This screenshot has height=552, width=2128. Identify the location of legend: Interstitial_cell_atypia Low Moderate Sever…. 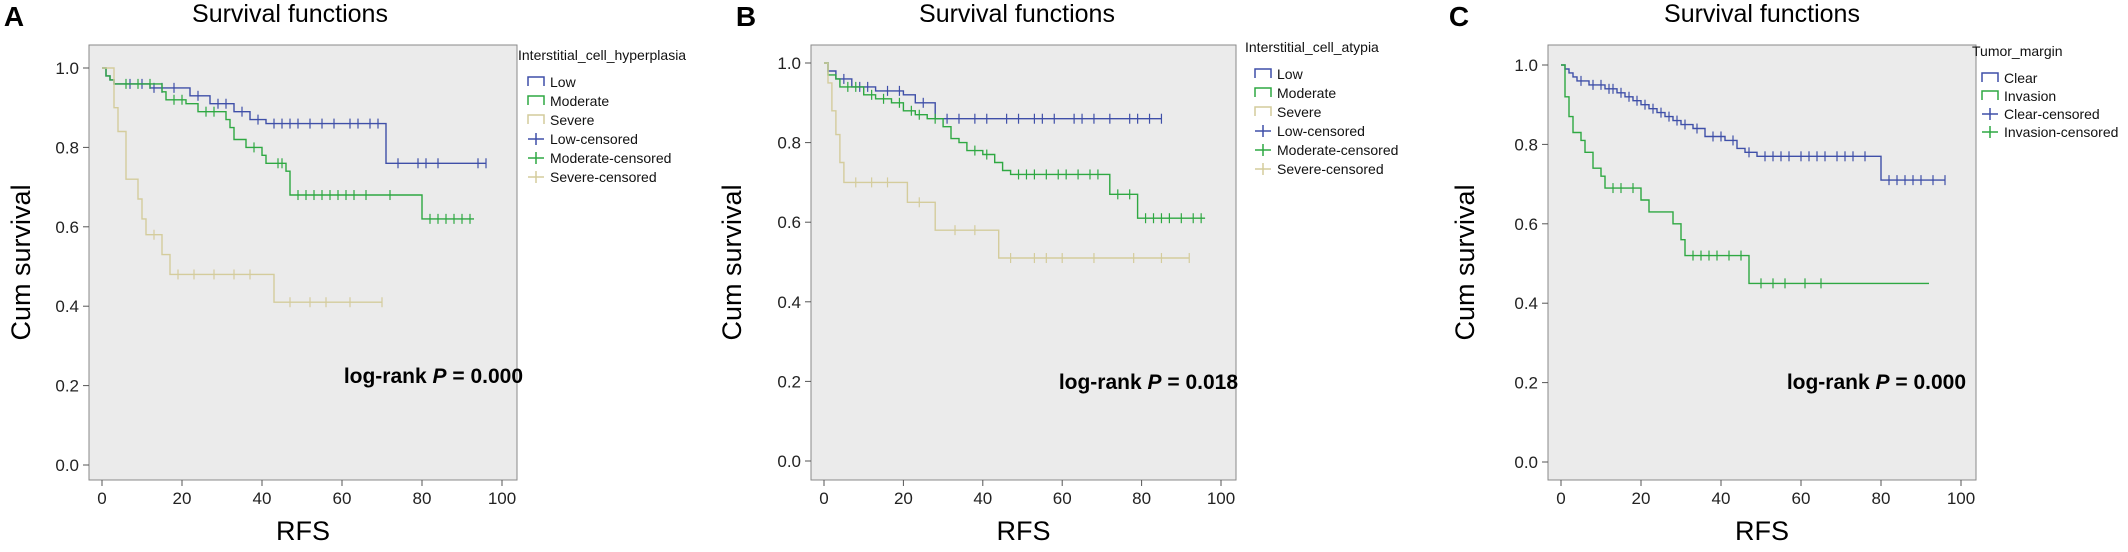
(1321, 108).